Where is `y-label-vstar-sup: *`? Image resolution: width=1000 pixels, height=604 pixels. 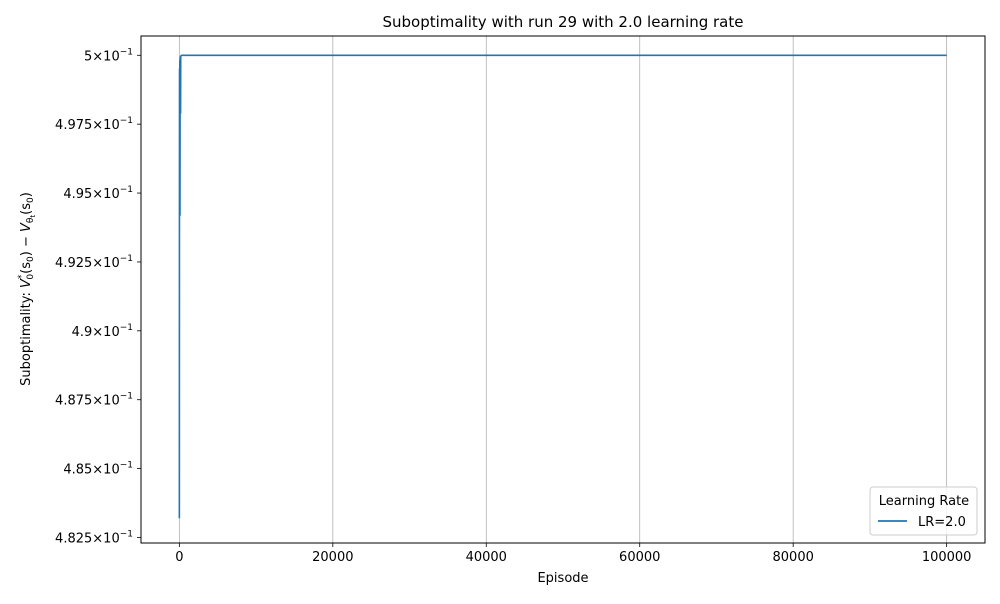 y-label-vstar-sup: * is located at coordinates (22, 276).